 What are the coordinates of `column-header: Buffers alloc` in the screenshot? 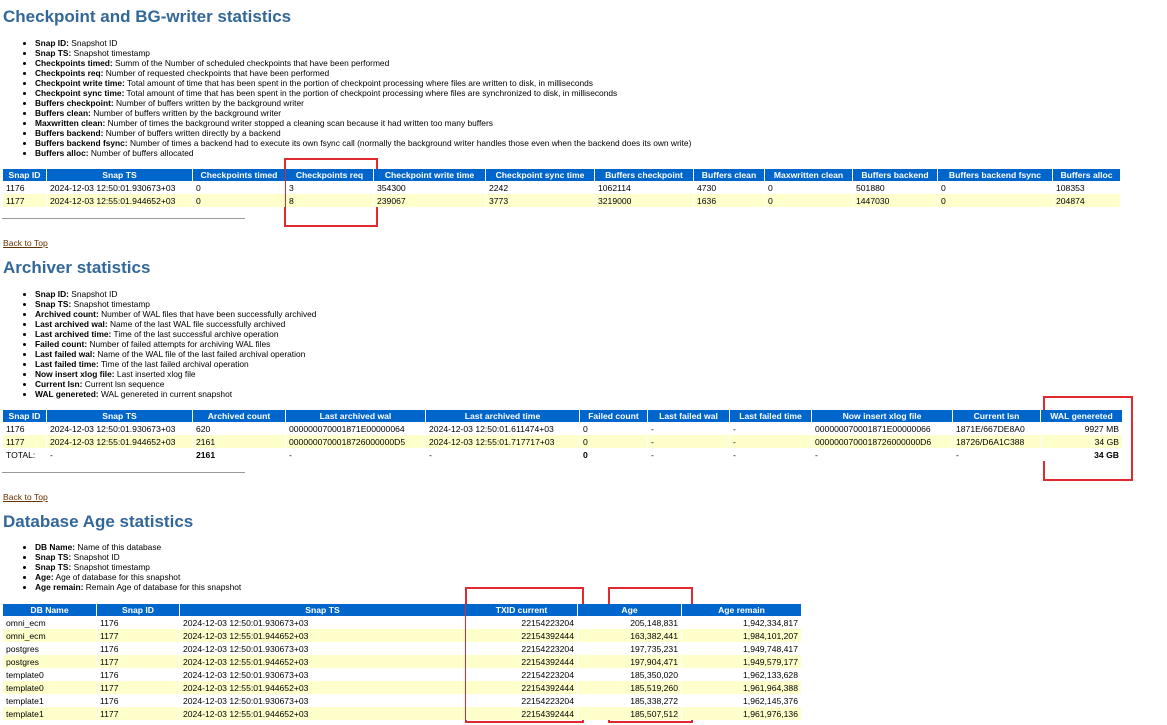 It's located at (1086, 175).